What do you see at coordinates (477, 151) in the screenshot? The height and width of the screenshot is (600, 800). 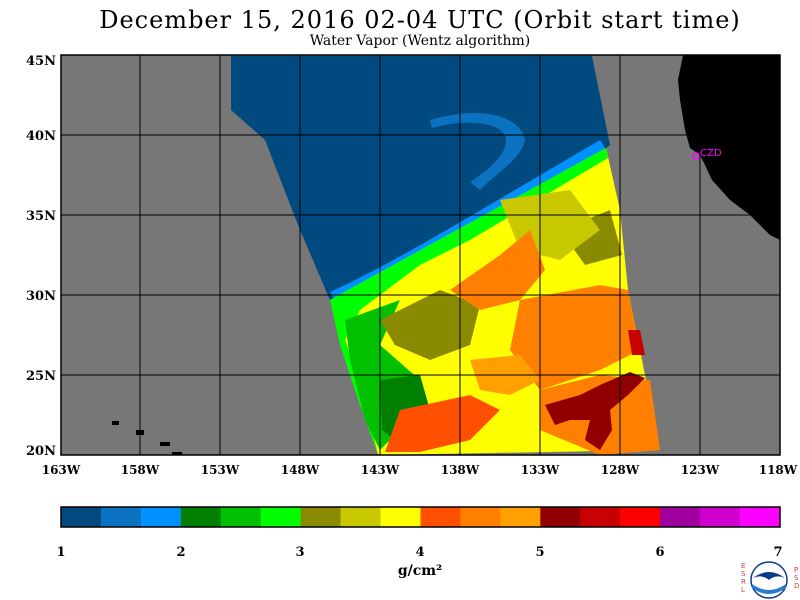 I see `swath-blue-streak` at bounding box center [477, 151].